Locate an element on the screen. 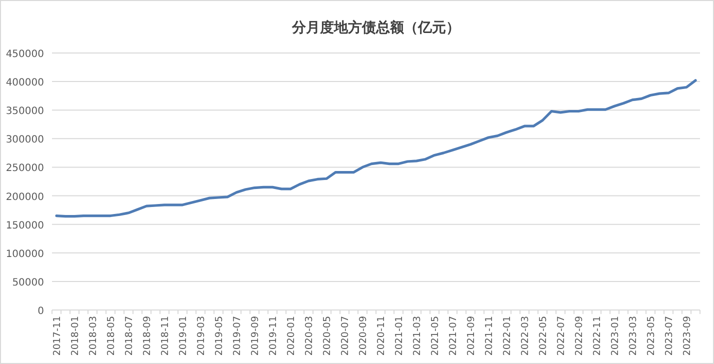  x-tick-label: 2021-09 is located at coordinates (471, 336).